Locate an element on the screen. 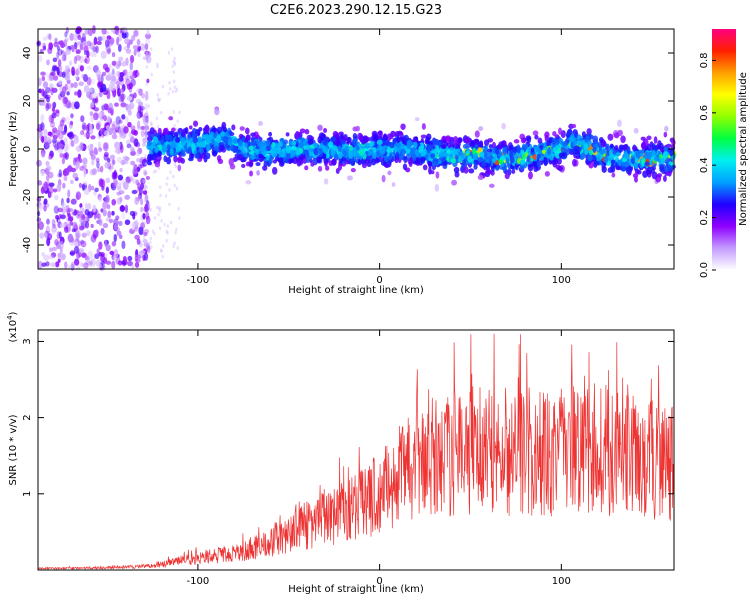 This screenshot has height=600, width=750. spectrogram-xtick-label: -100 is located at coordinates (198, 280).